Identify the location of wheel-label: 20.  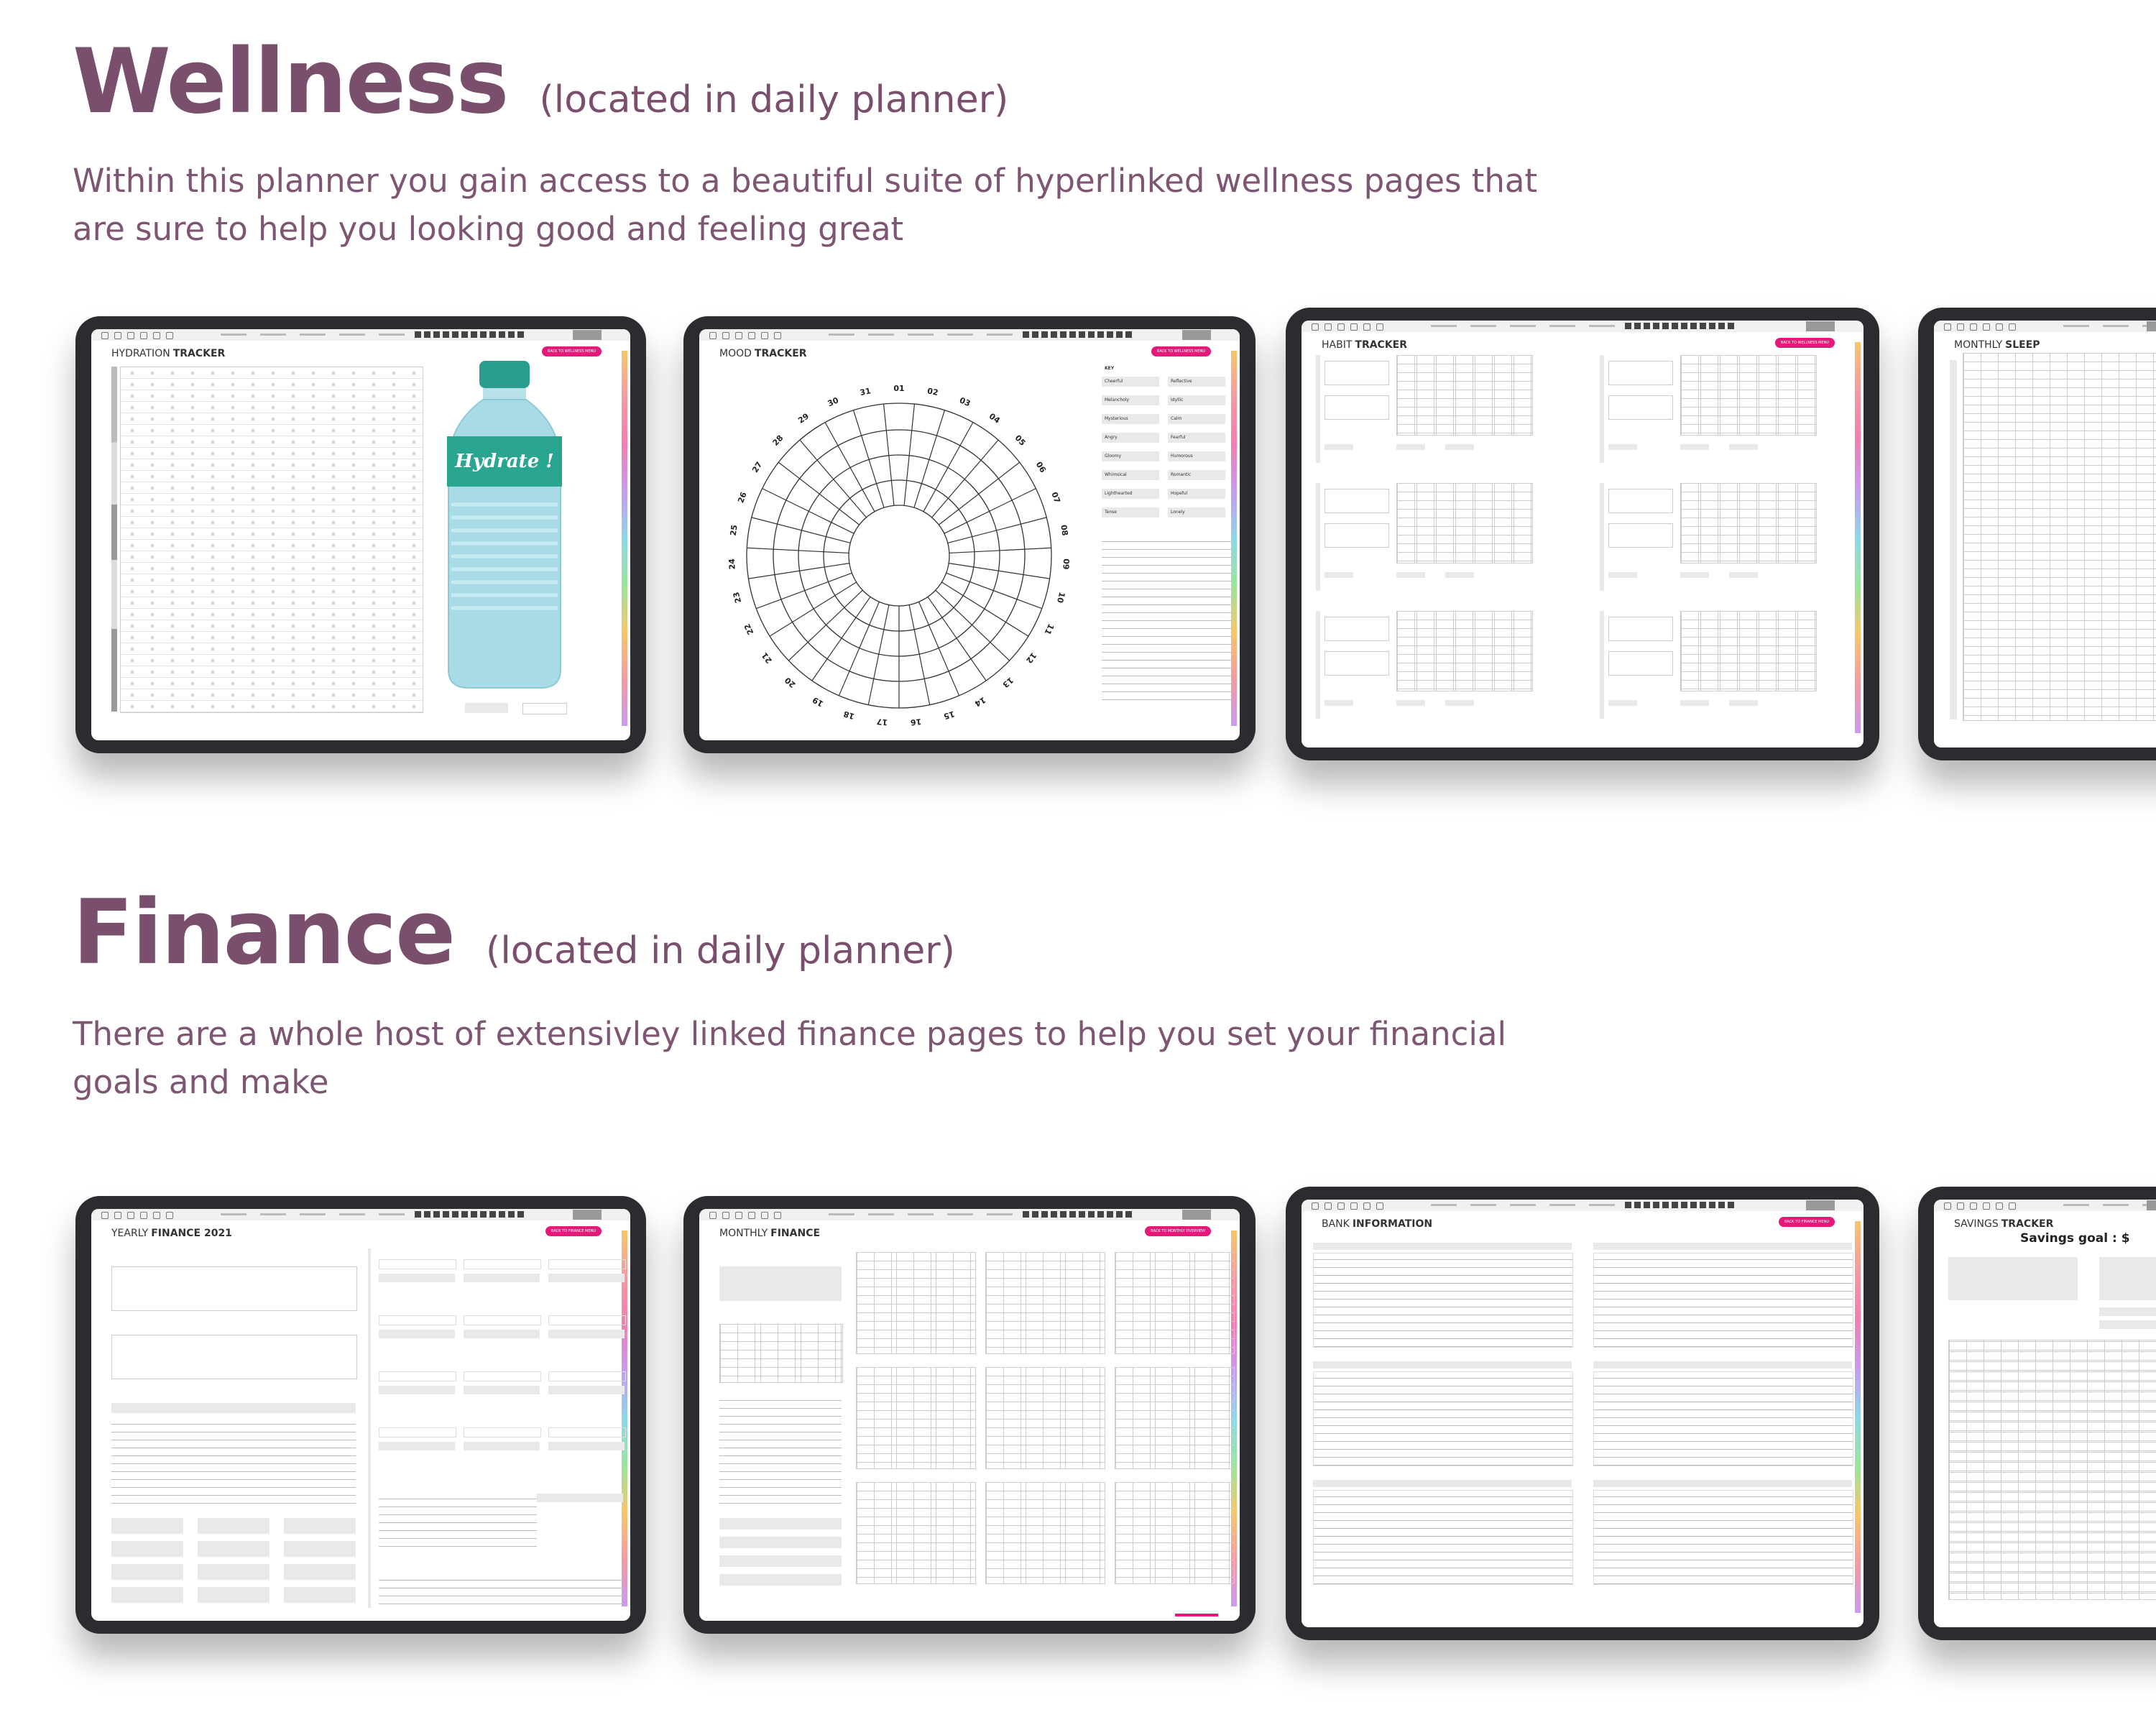
(790, 682).